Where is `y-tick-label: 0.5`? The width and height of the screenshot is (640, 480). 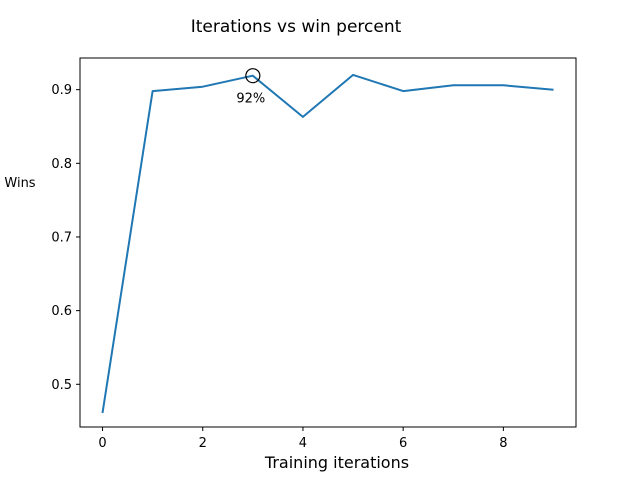 y-tick-label: 0.5 is located at coordinates (61, 385).